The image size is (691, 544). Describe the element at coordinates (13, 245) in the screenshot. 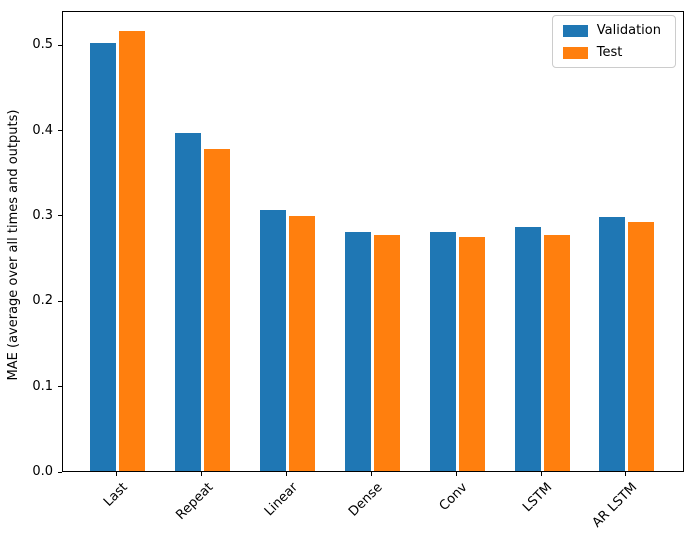

I see `y-axis-label-text: MAE (average over all times and outputs)` at that location.